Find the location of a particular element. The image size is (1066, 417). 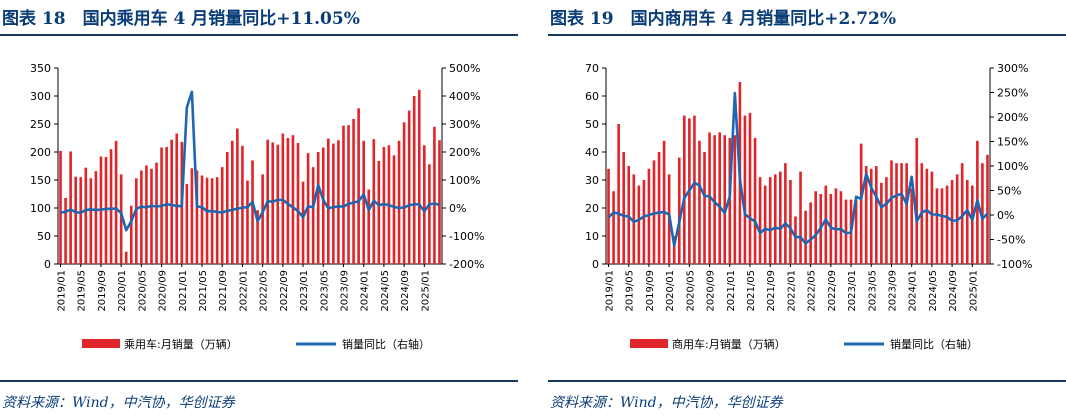

y-tick-label: 60 is located at coordinates (592, 96).